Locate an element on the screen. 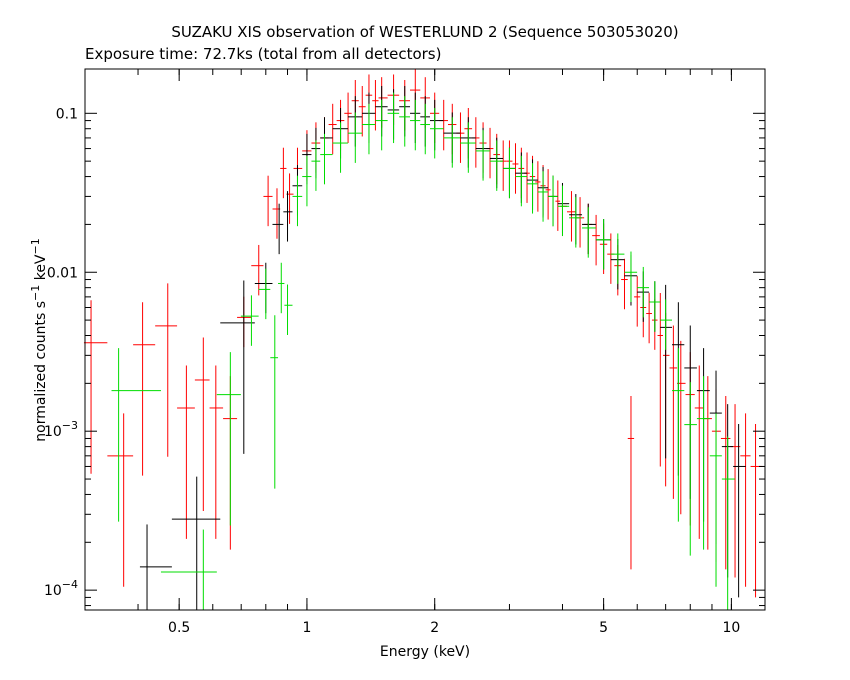 The height and width of the screenshot is (680, 850). y-tick-label: 0.01 is located at coordinates (62, 273).